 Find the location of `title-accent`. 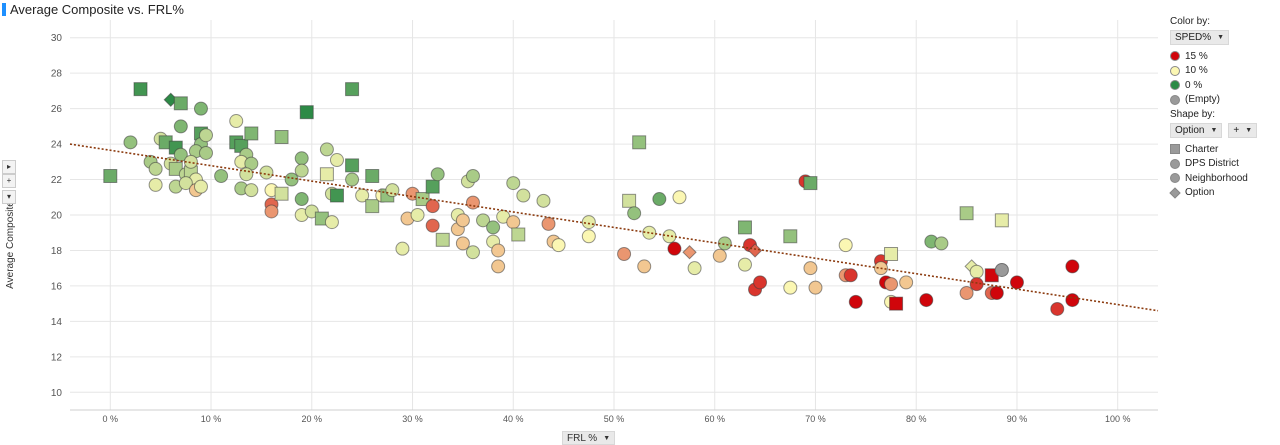

title-accent is located at coordinates (4, 9).